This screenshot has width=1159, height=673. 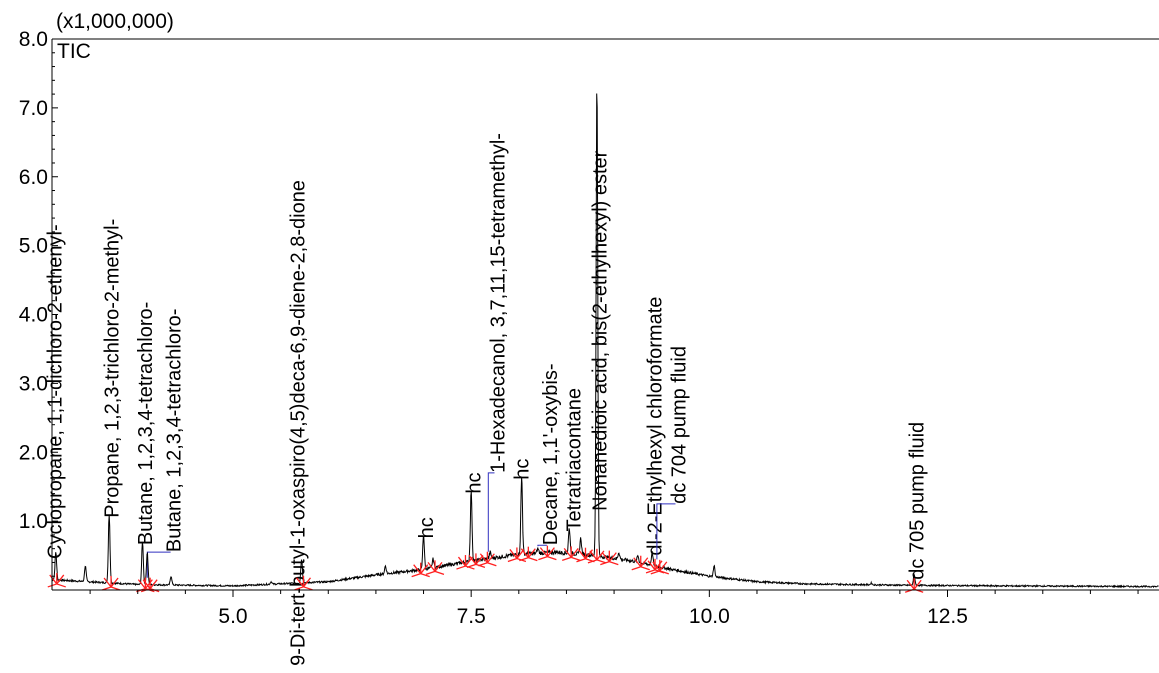 I want to click on integration-markers, so click(x=485, y=569).